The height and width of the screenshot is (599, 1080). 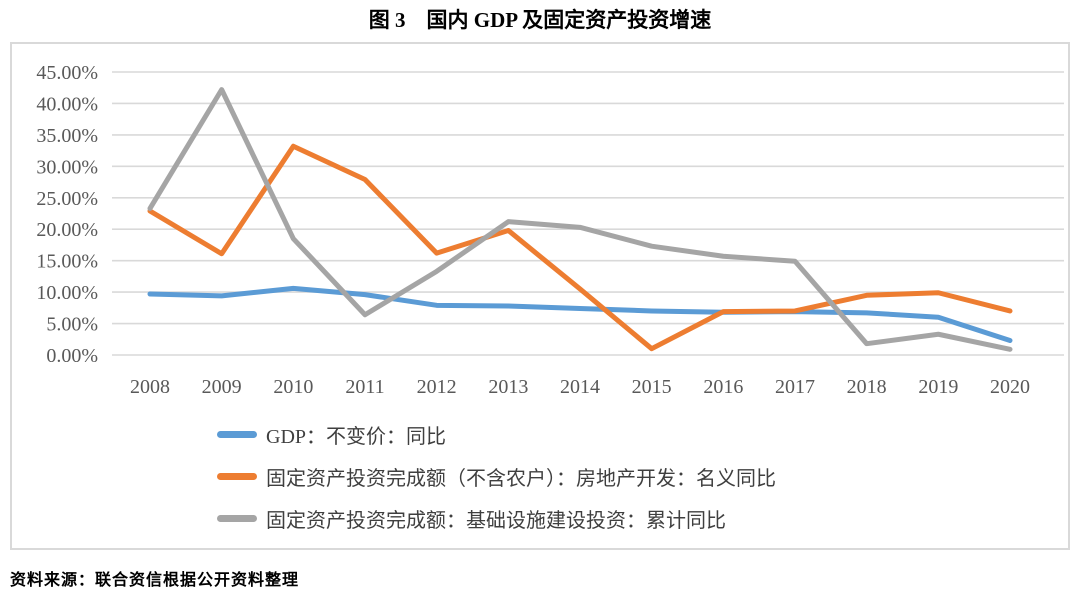 I want to click on x-axis-tick-label: 2013, so click(x=508, y=387).